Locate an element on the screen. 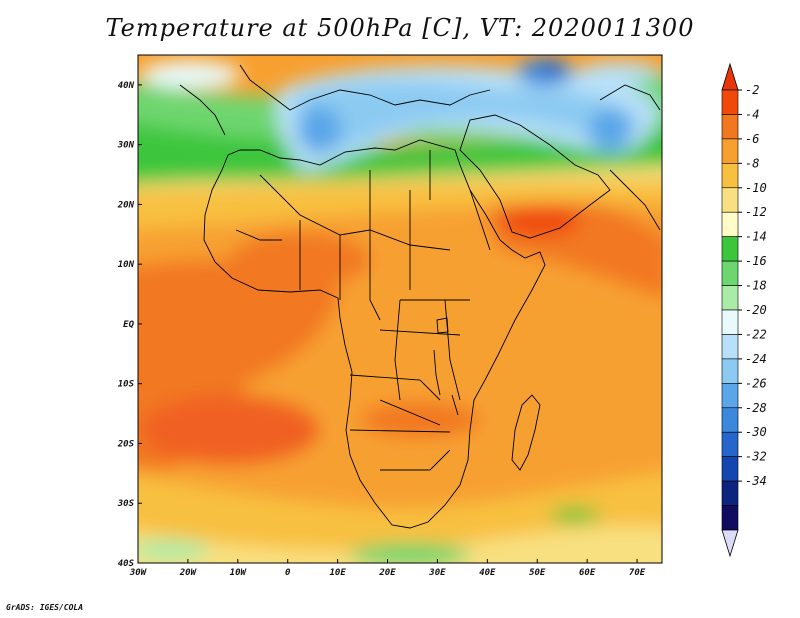 The width and height of the screenshot is (800, 618). colorbar-label: -30 is located at coordinates (756, 432).